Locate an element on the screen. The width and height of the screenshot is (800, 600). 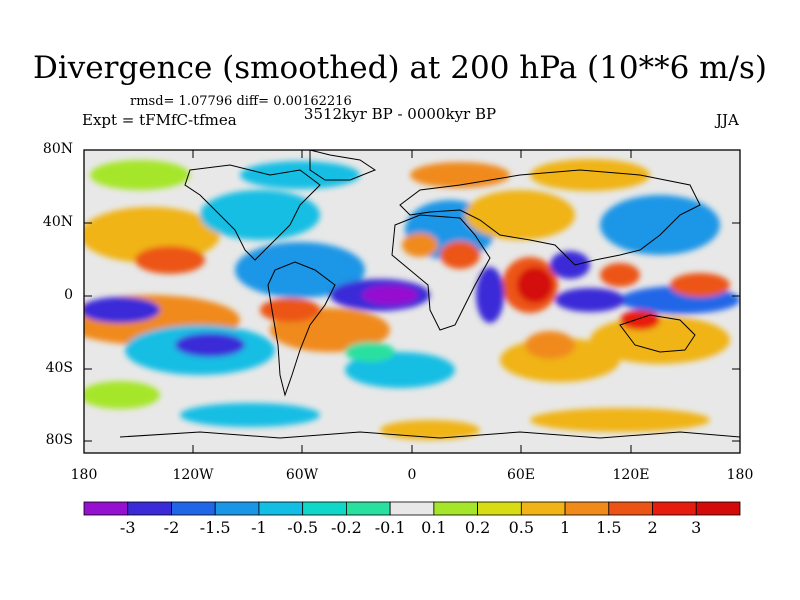
colorbar-label: 0.1 is located at coordinates (434, 527).